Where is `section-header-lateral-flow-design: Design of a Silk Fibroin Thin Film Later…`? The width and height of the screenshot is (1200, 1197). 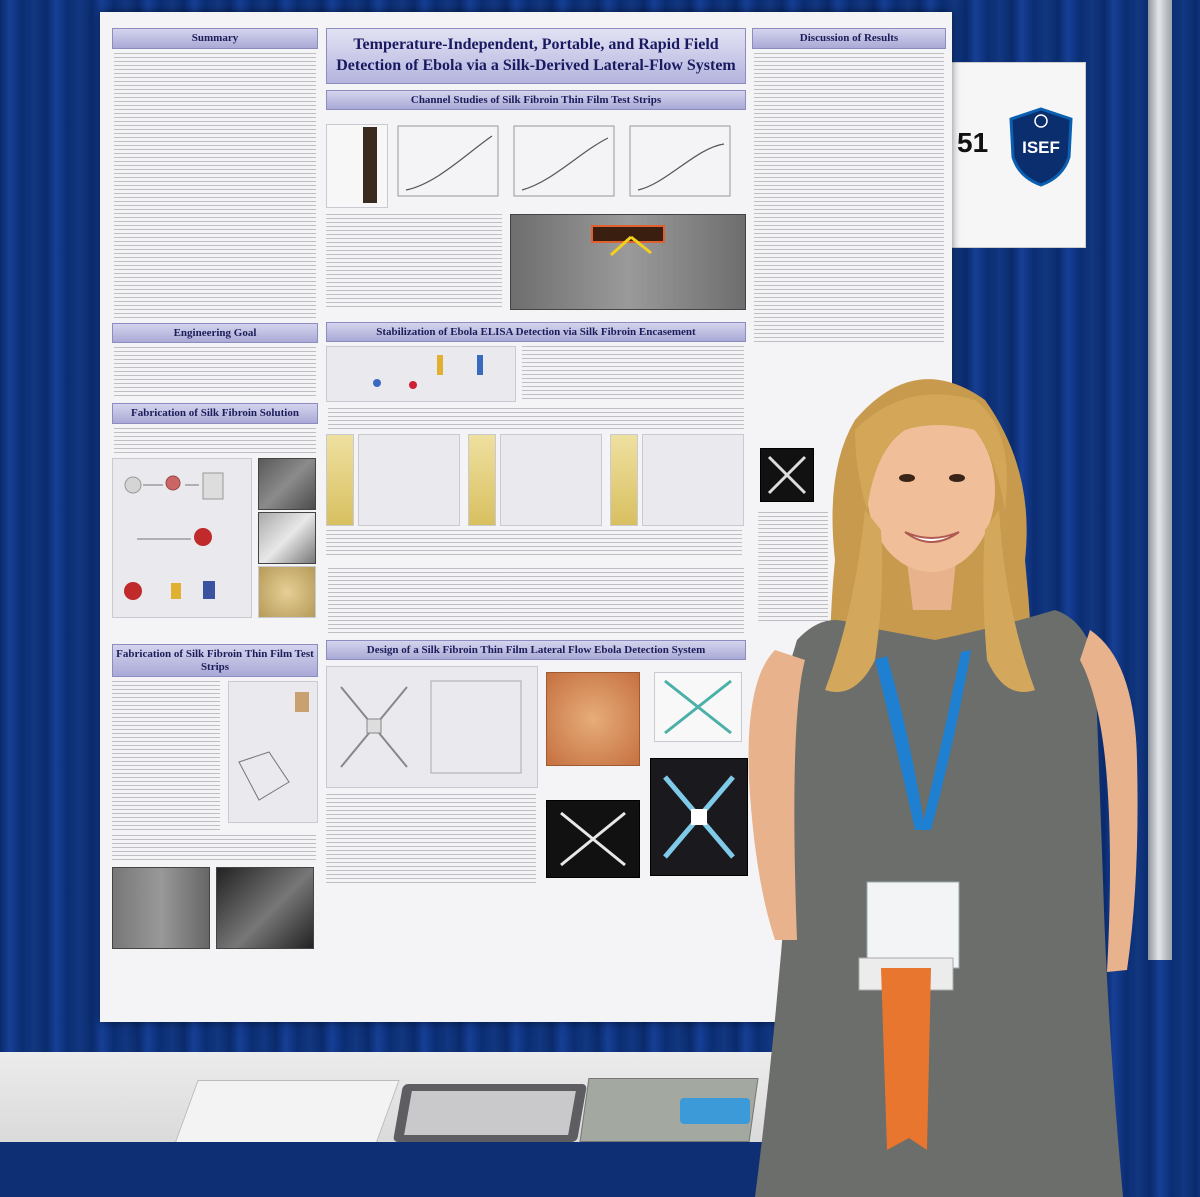
section-header-lateral-flow-design: Design of a Silk Fibroin Thin Film Later… is located at coordinates (536, 649).